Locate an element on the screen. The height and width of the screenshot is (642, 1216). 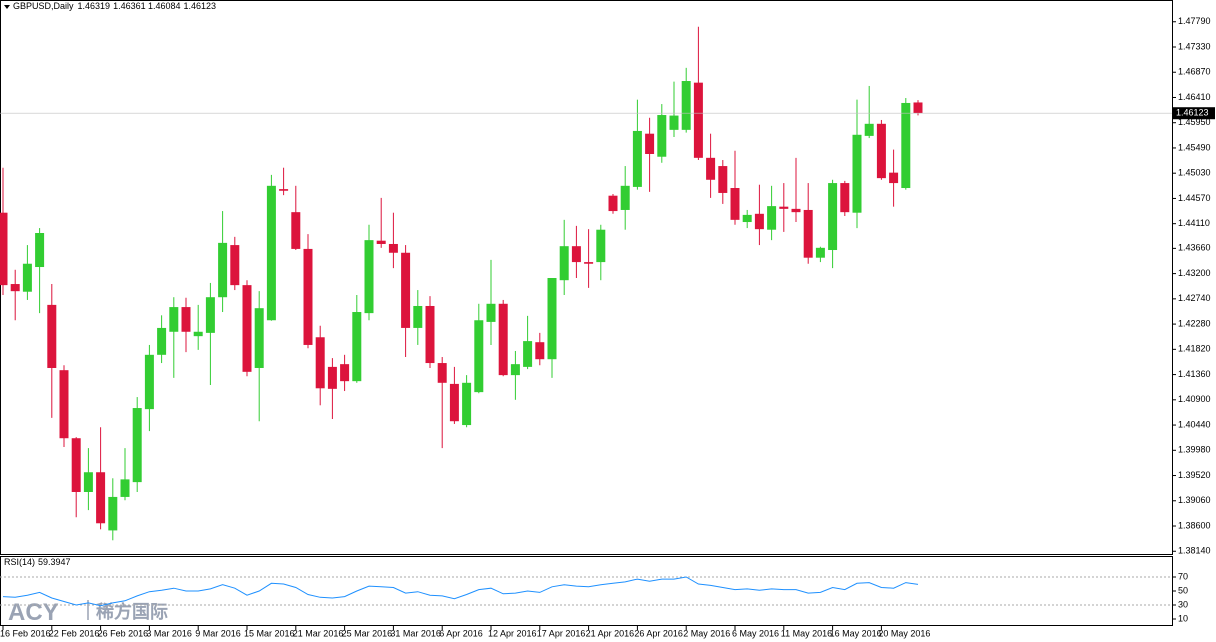
y-tick-label: 1.41820 is located at coordinates (1194, 349).